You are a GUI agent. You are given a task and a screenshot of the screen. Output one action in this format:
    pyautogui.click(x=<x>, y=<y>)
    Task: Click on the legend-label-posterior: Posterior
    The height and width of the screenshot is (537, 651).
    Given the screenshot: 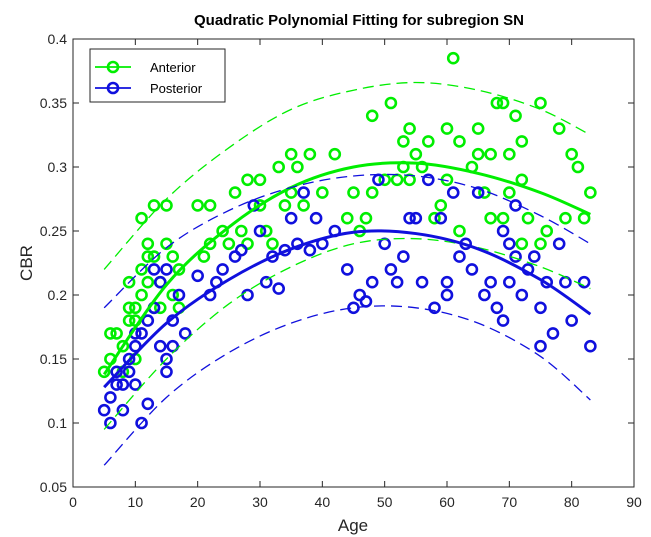 What is the action you would take?
    pyautogui.click(x=176, y=88)
    